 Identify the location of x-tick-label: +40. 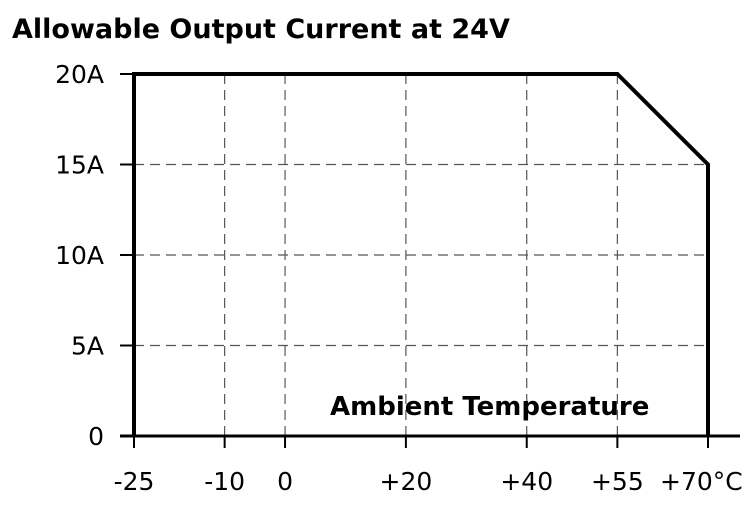
(526, 481).